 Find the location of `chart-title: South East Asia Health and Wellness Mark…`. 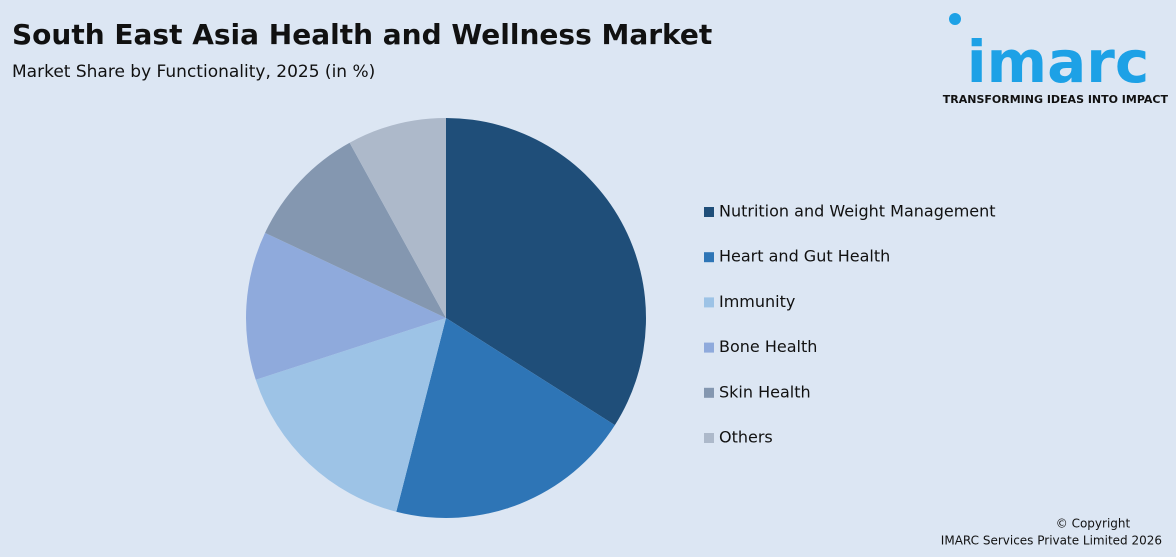

chart-title: South East Asia Health and Wellness Mark… is located at coordinates (362, 34).